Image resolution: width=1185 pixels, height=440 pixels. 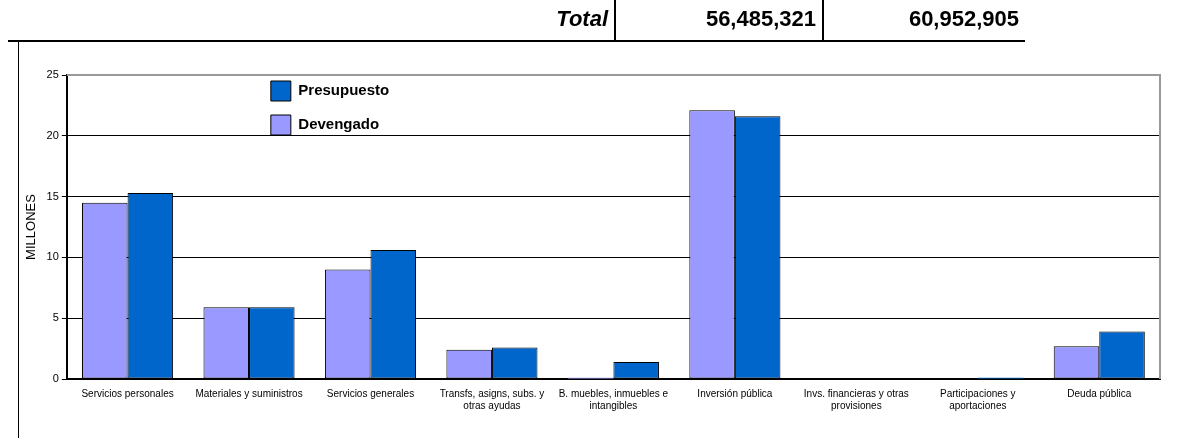 What do you see at coordinates (52, 256) in the screenshot?
I see `y-tick-label: 10` at bounding box center [52, 256].